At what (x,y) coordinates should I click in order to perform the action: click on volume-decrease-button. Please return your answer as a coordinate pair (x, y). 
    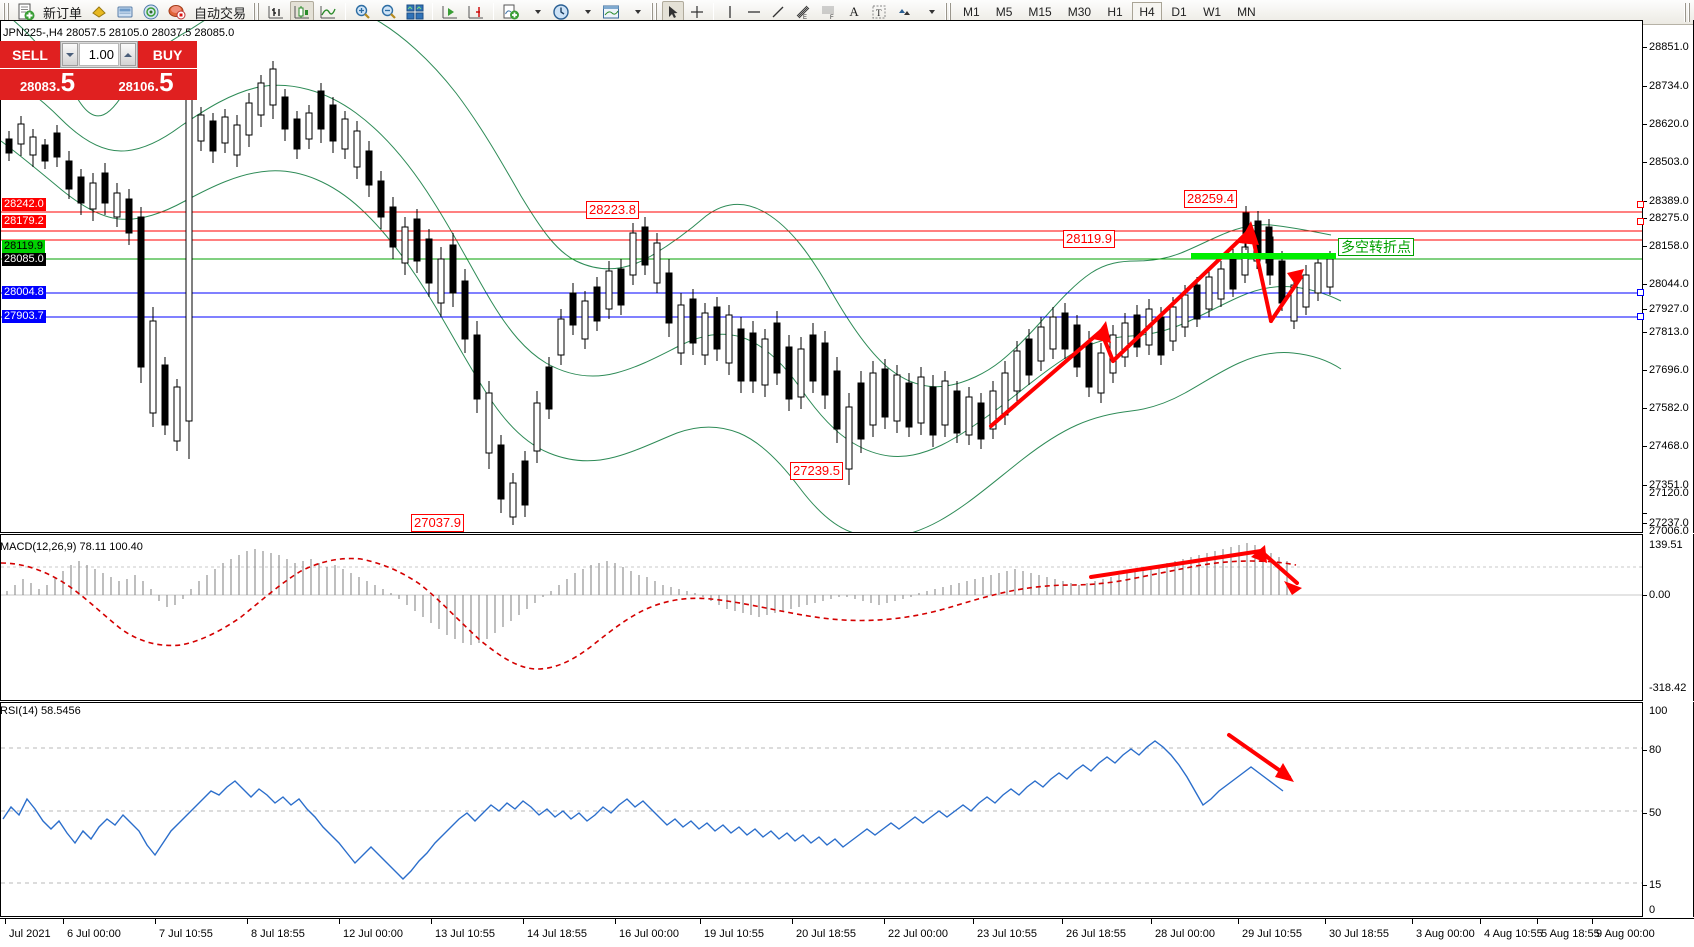
    Looking at the image, I should click on (70, 54).